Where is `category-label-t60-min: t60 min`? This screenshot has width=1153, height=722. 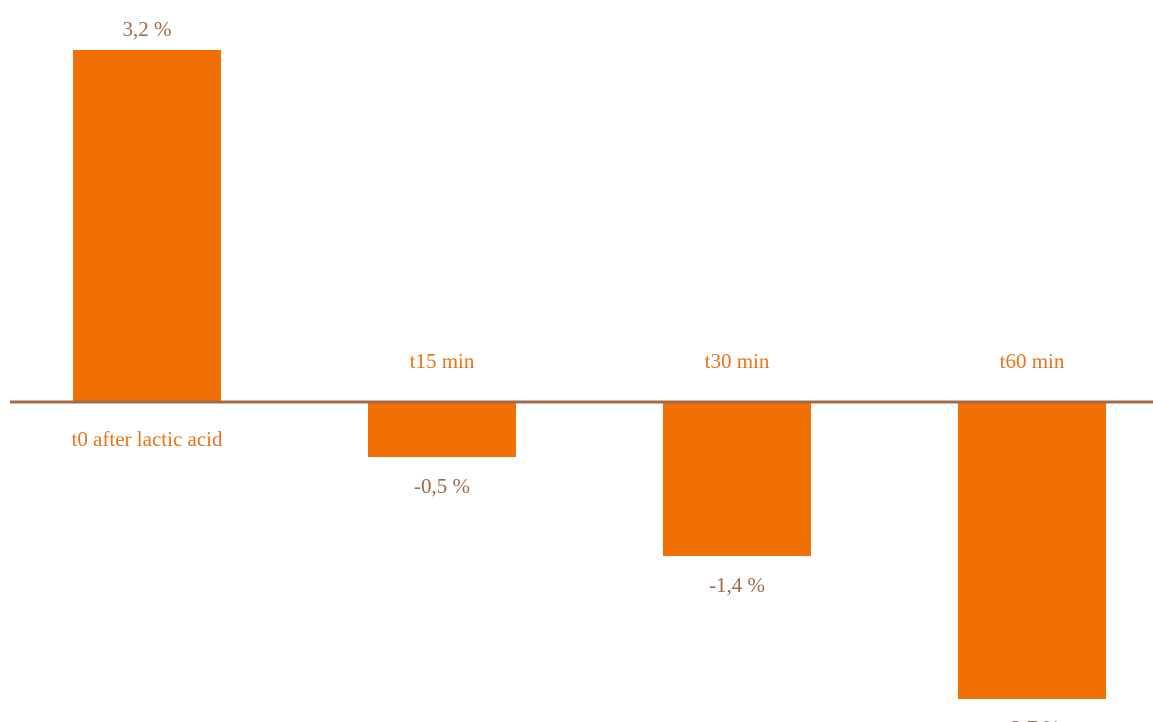 category-label-t60-min: t60 min is located at coordinates (1032, 361).